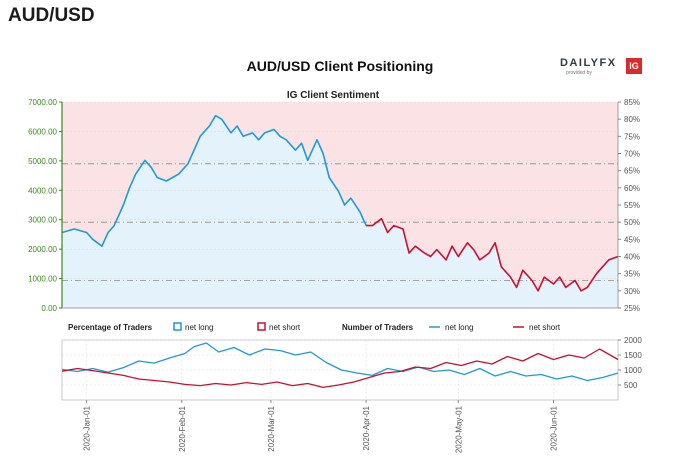 The image size is (680, 472). What do you see at coordinates (87, 427) in the screenshot?
I see `date-tick-label: 2020-Jan-01` at bounding box center [87, 427].